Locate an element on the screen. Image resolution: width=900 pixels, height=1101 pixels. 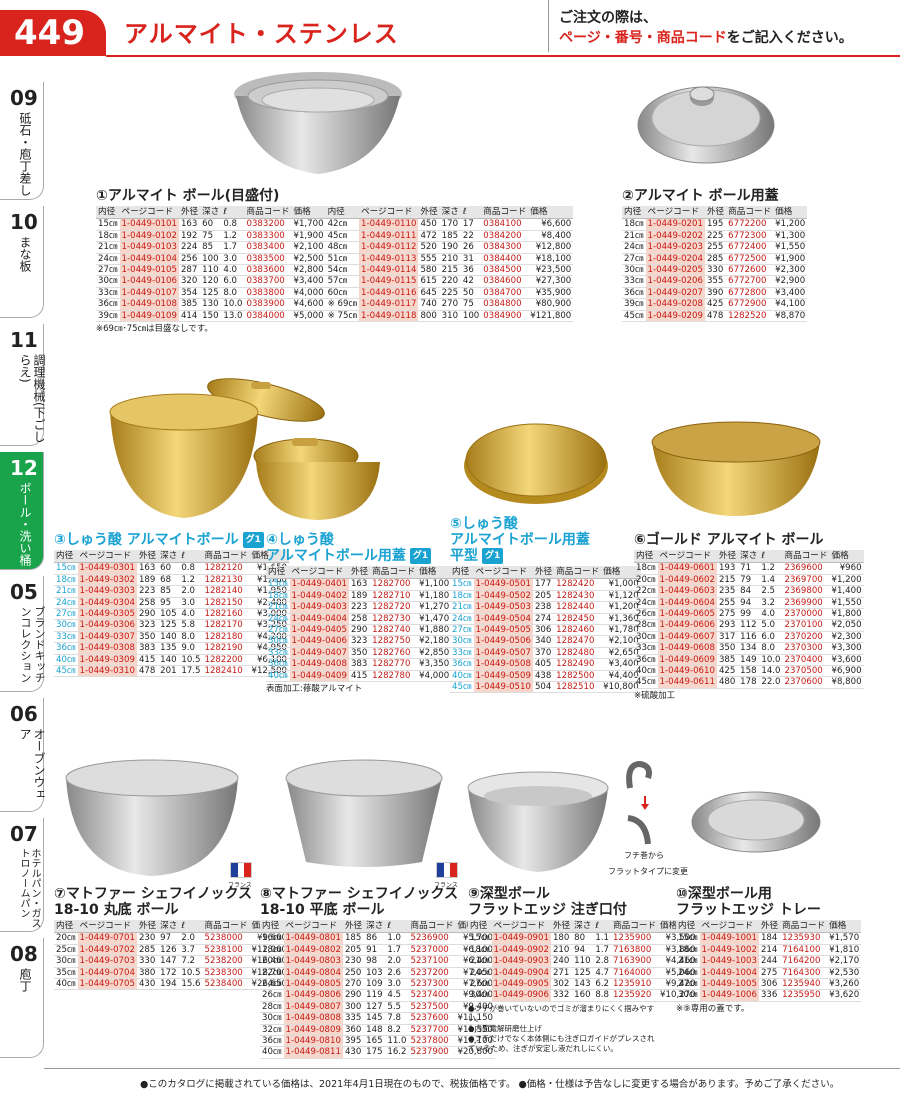
table-row: ※ 69㎝ 1-0449-0117 740 270 75 0384800 ¥80,900 is located at coordinates (449, 304).